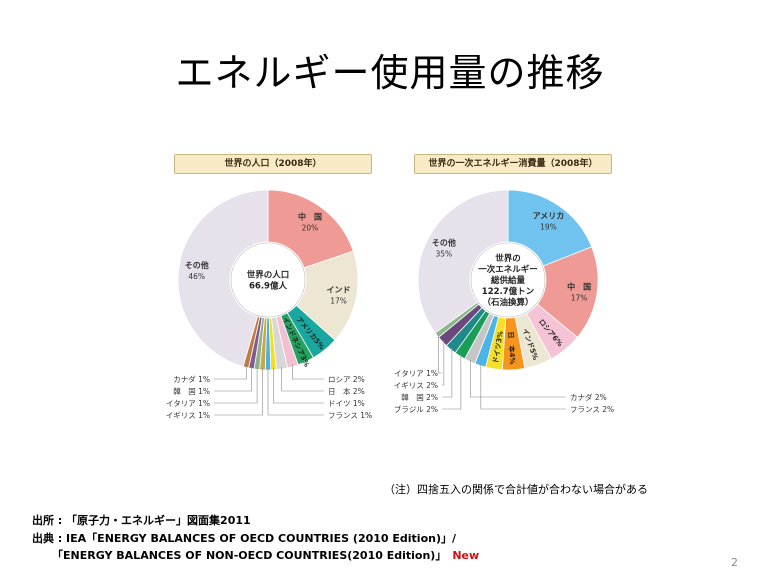 Image resolution: width=780 pixels, height=585 pixels. I want to click on slice-label: ブラジル 2%, so click(416, 409).